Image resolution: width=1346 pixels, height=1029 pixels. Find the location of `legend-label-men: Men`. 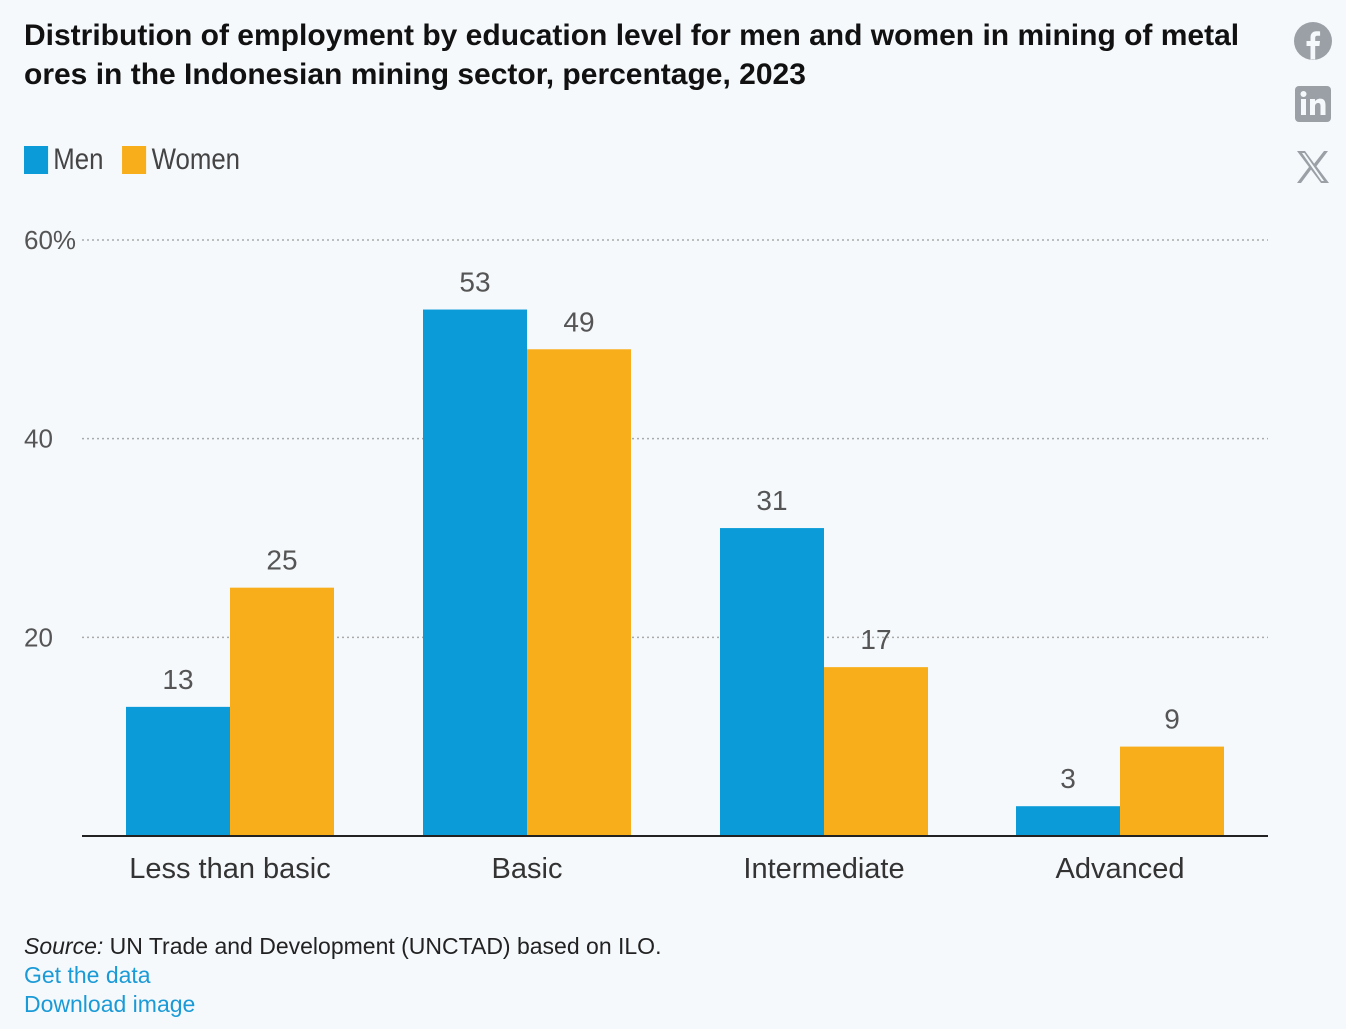

legend-label-men: Men is located at coordinates (78, 159).